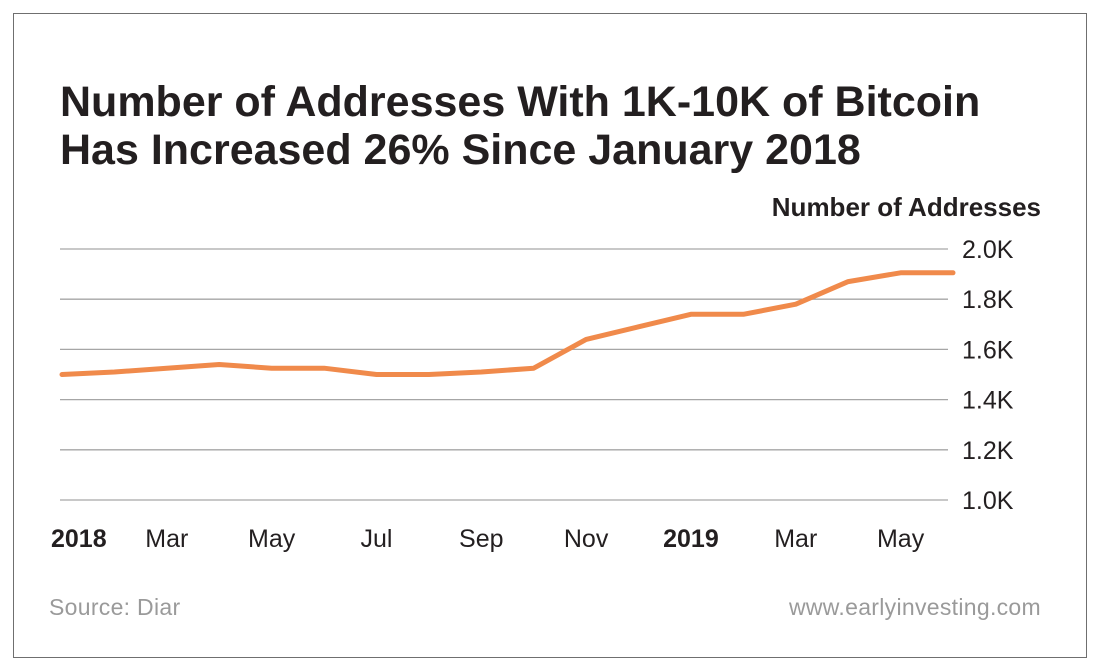 The width and height of the screenshot is (1100, 672). What do you see at coordinates (79, 539) in the screenshot?
I see `x-tick-label: 2018` at bounding box center [79, 539].